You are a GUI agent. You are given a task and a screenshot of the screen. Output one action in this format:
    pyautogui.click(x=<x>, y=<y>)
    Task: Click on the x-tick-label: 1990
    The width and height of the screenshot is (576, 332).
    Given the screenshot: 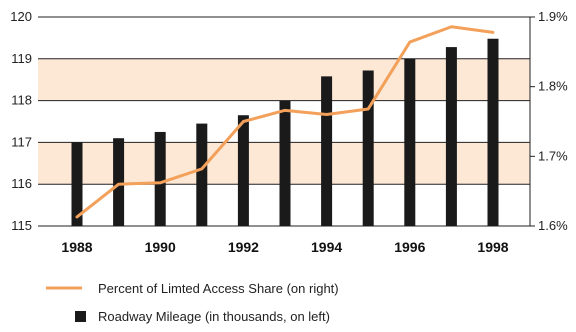 What is the action you would take?
    pyautogui.click(x=160, y=247)
    